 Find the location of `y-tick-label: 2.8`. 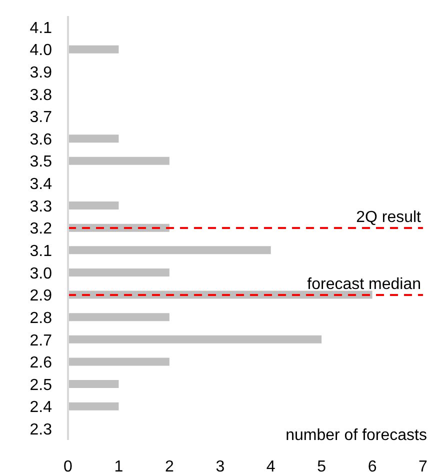

y-tick-label: 2.8 is located at coordinates (41, 318).